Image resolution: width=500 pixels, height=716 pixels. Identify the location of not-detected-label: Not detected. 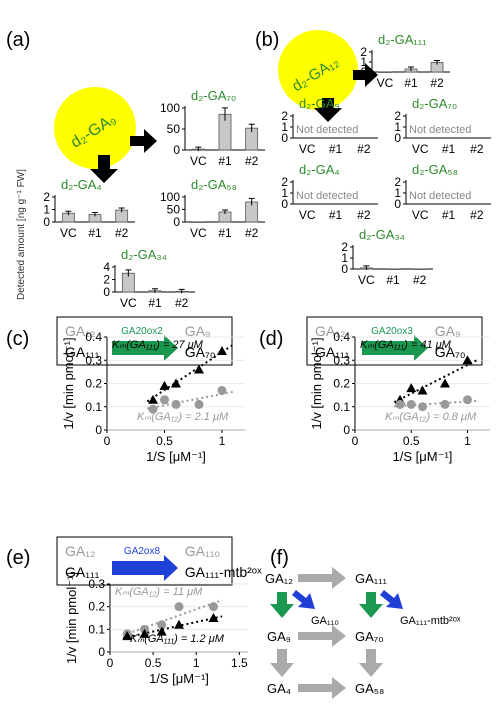
(327, 130).